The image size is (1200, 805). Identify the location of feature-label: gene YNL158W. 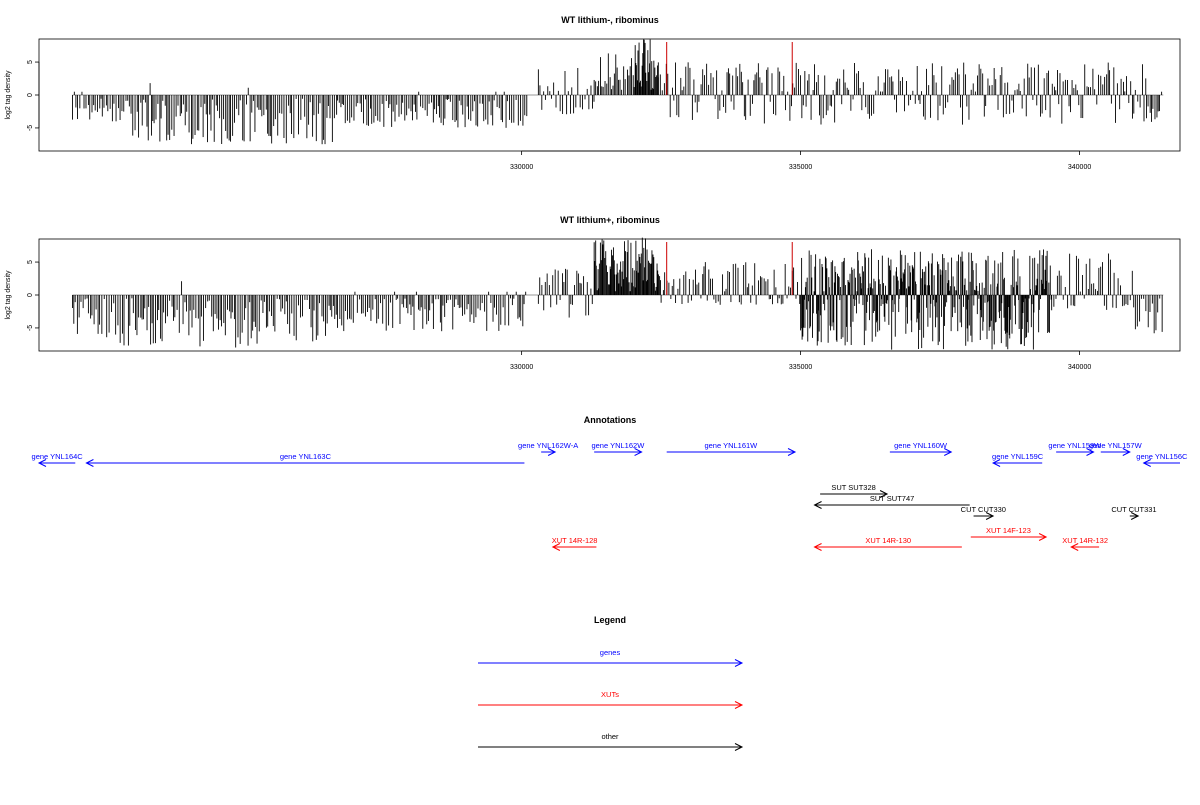
(1075, 445).